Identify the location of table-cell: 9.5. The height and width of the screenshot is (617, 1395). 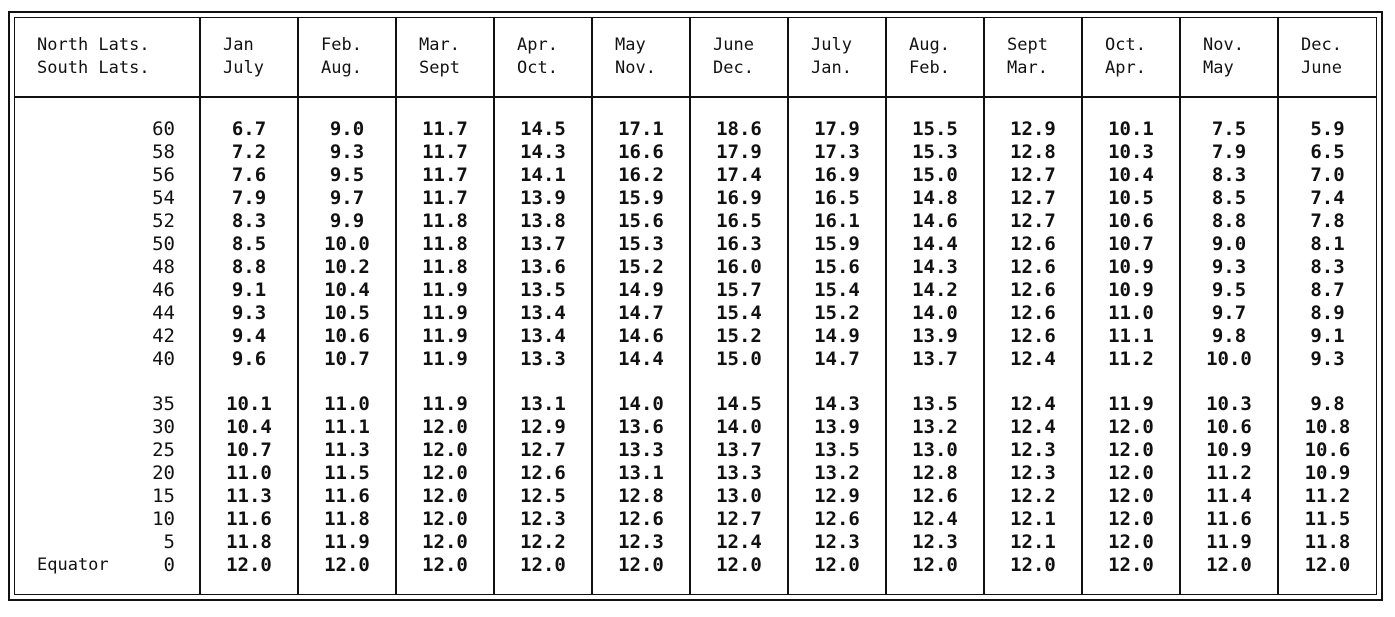
(347, 175).